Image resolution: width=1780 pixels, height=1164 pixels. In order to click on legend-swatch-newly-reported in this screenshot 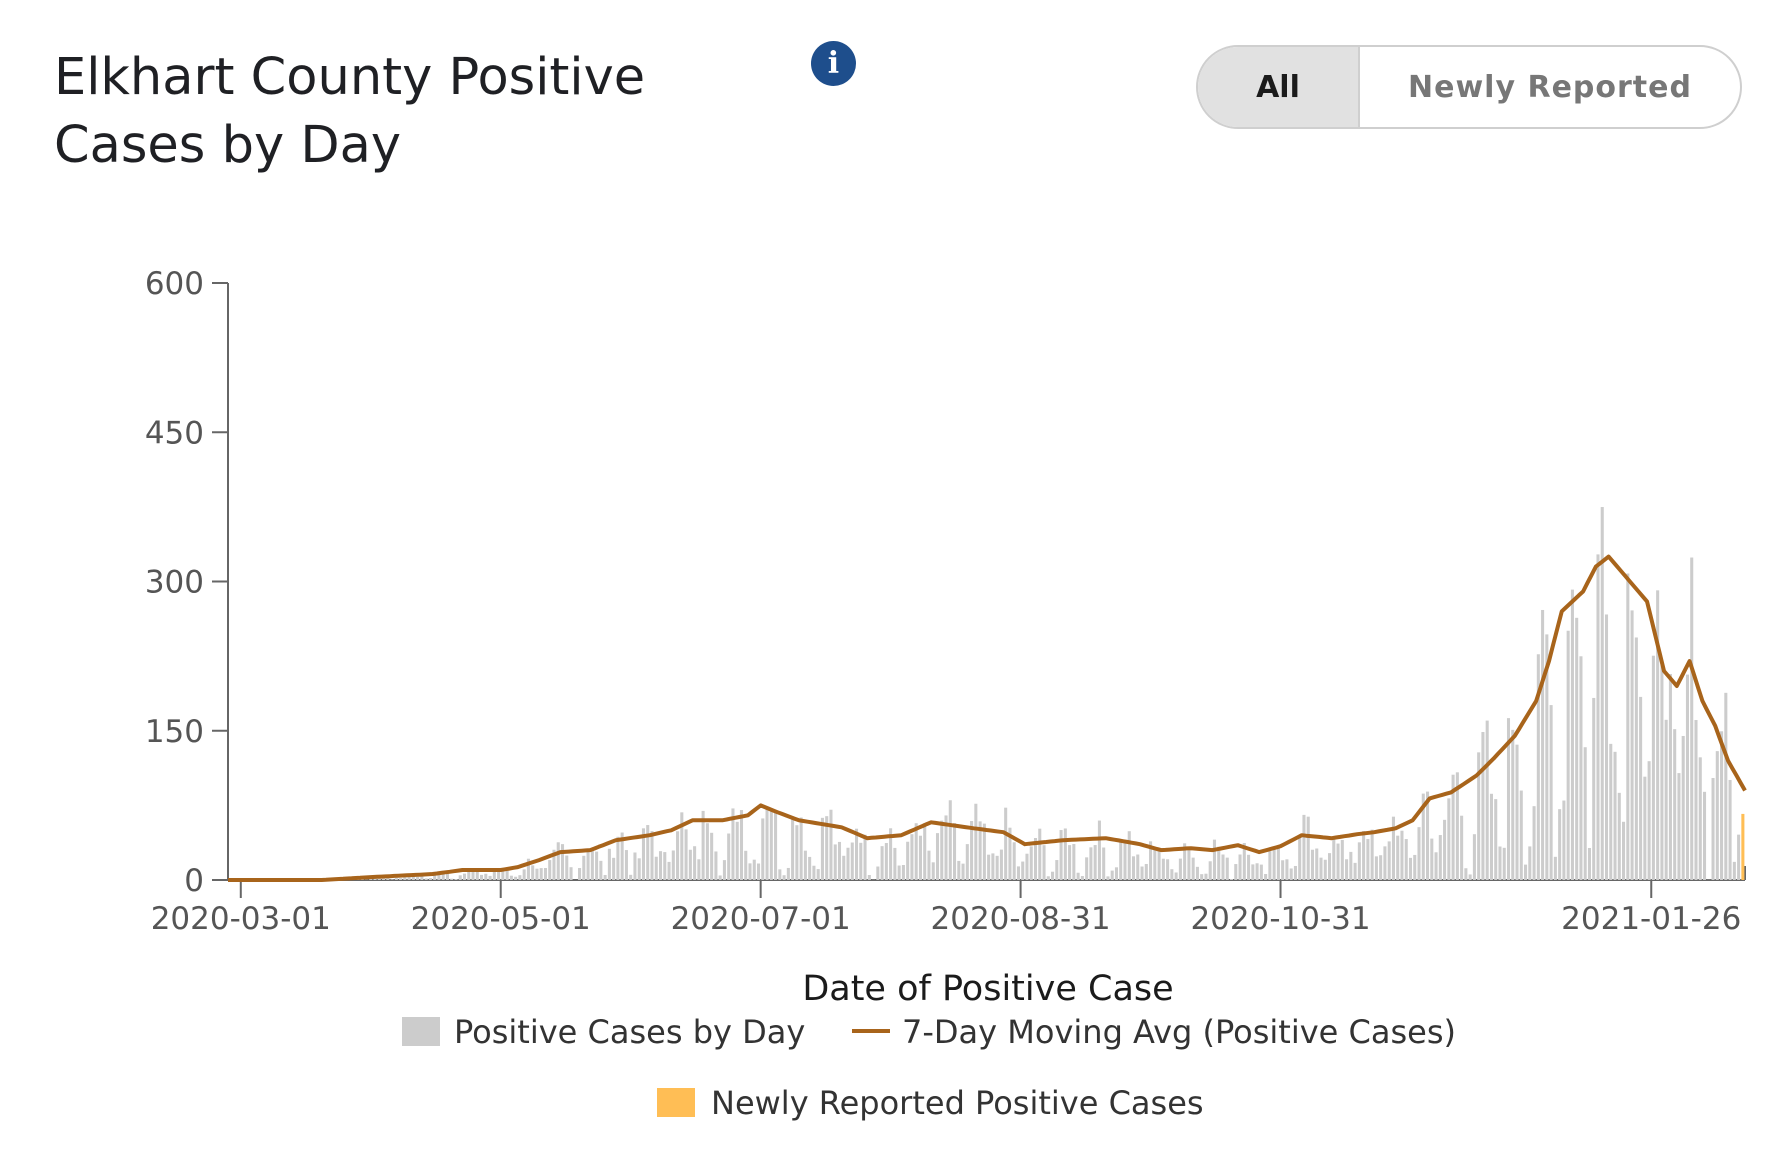, I will do `click(676, 1102)`.